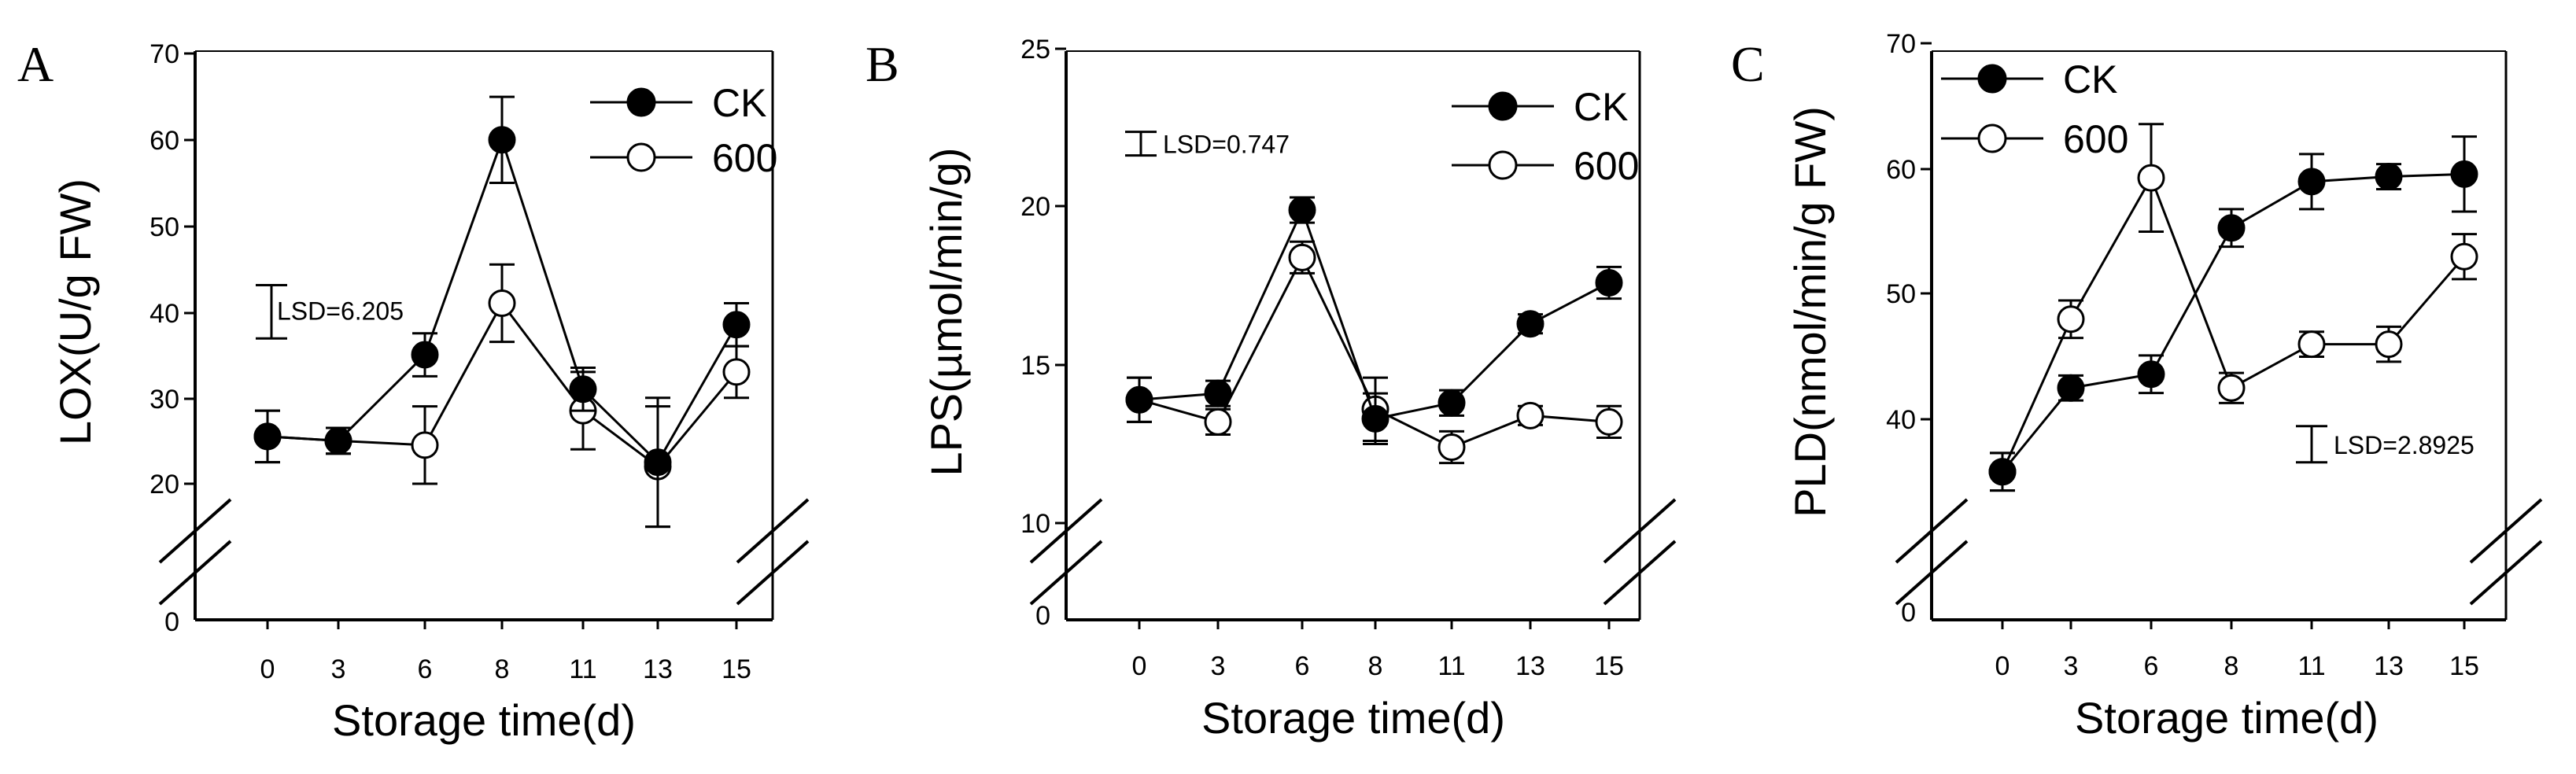  I want to click on lsd-bar: LSD=6.205, so click(330, 311).